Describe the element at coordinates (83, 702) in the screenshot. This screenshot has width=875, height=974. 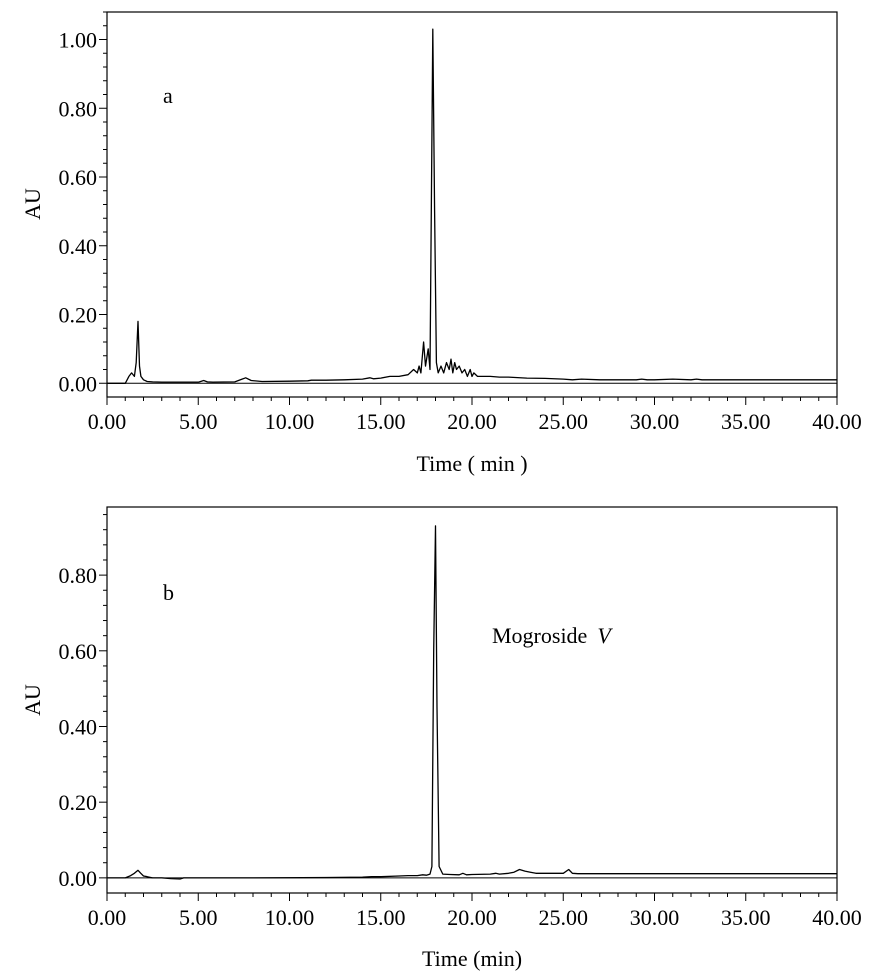
I see `y-axis-ticks: 0.00 0.20 0.40 0.60 0.80` at that location.